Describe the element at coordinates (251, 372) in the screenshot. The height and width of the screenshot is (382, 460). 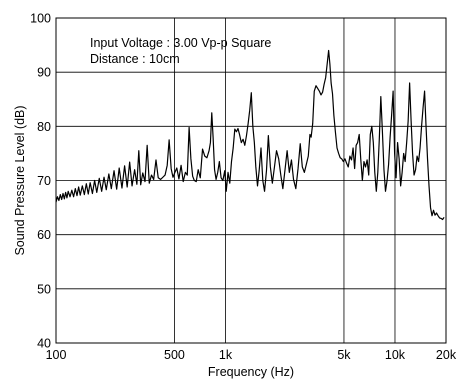
I see `x-axis-label: Frequency (Hz)` at that location.